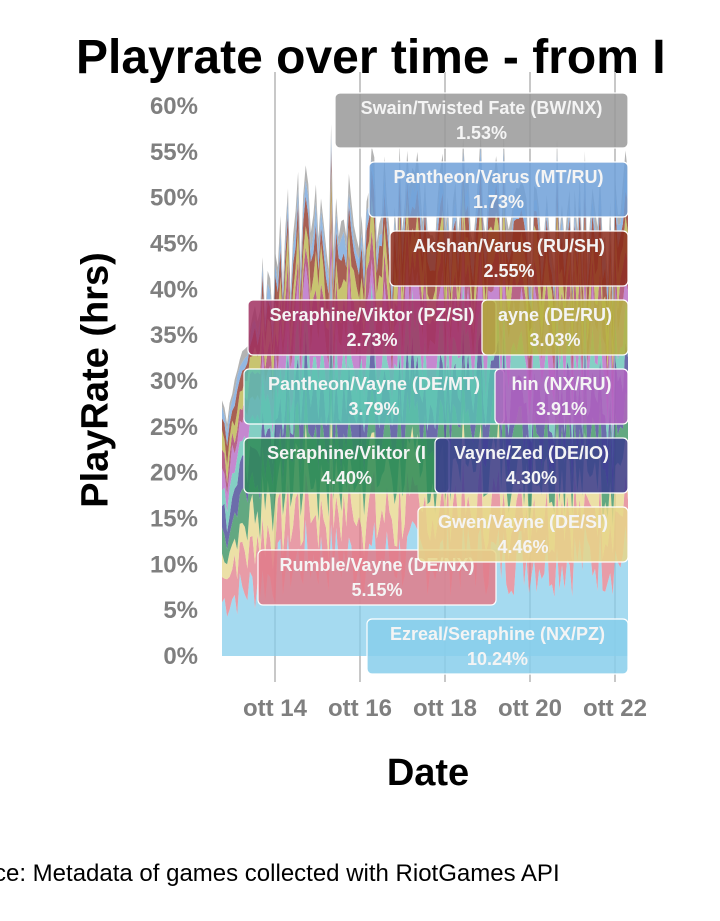 The image size is (720, 921). What do you see at coordinates (522, 547) in the screenshot?
I see `series-value: 4.46%` at bounding box center [522, 547].